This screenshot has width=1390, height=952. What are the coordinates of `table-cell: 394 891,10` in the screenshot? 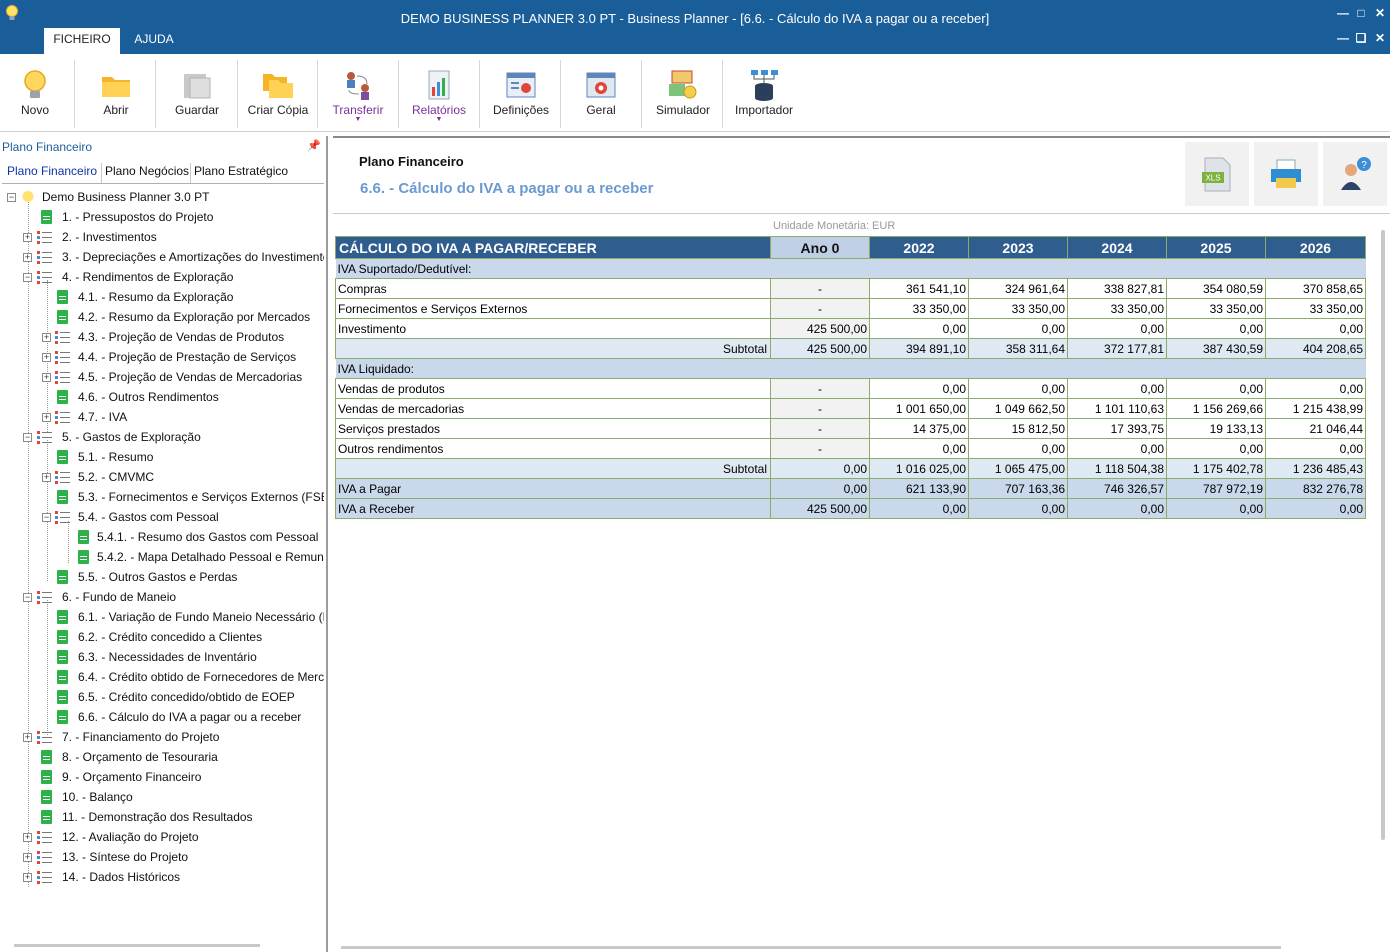 It's located at (919, 348).